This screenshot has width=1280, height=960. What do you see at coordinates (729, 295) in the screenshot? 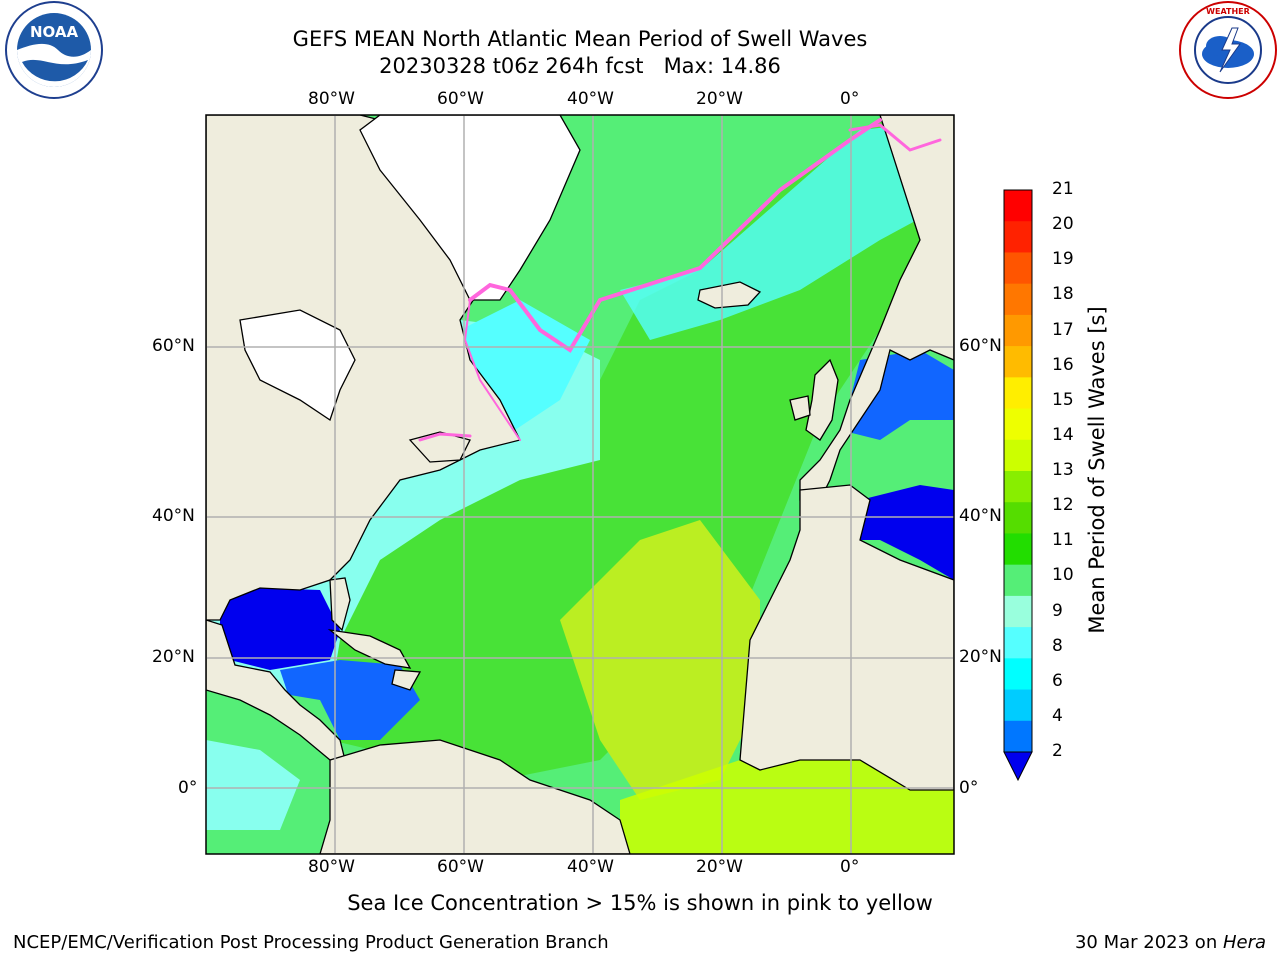
I see `iceland` at bounding box center [729, 295].